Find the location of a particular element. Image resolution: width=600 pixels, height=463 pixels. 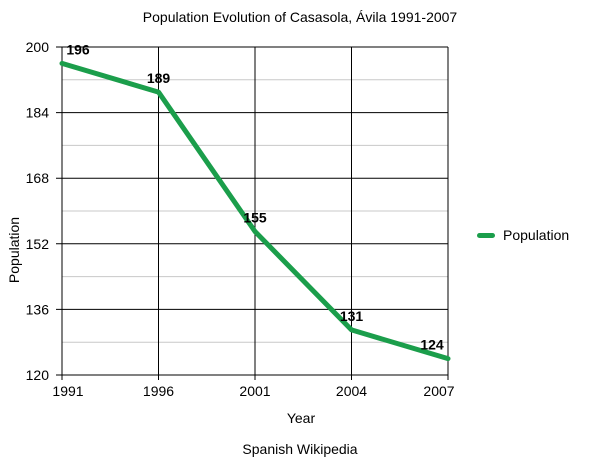

legend-label: Population is located at coordinates (536, 235).